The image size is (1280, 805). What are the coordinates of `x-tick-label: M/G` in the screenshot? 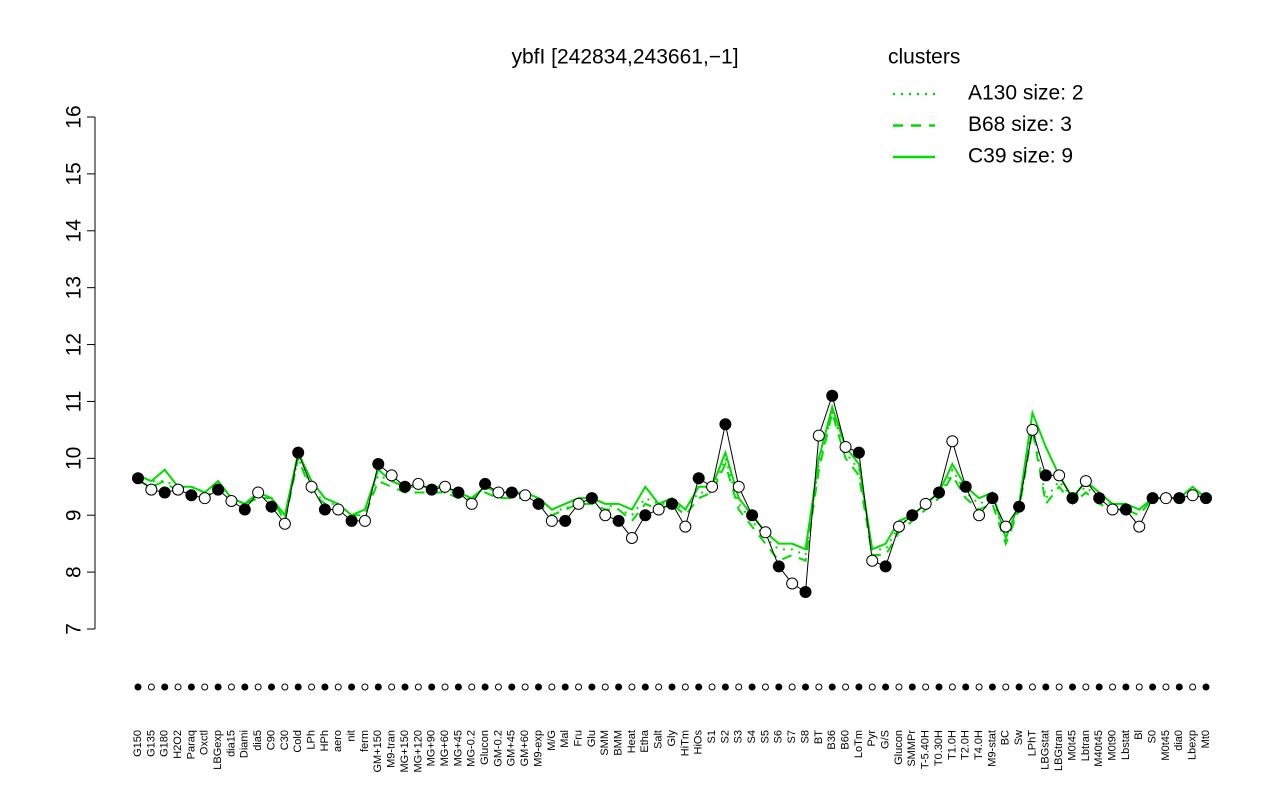 It's located at (552, 740).